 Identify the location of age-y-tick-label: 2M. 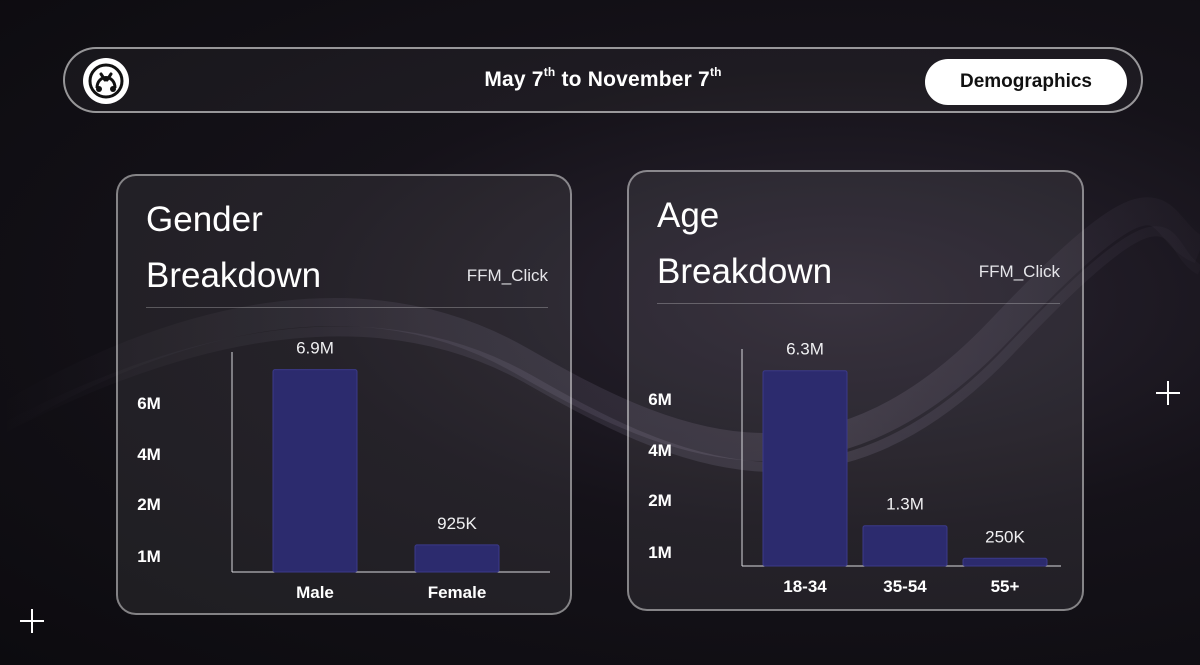
(660, 500).